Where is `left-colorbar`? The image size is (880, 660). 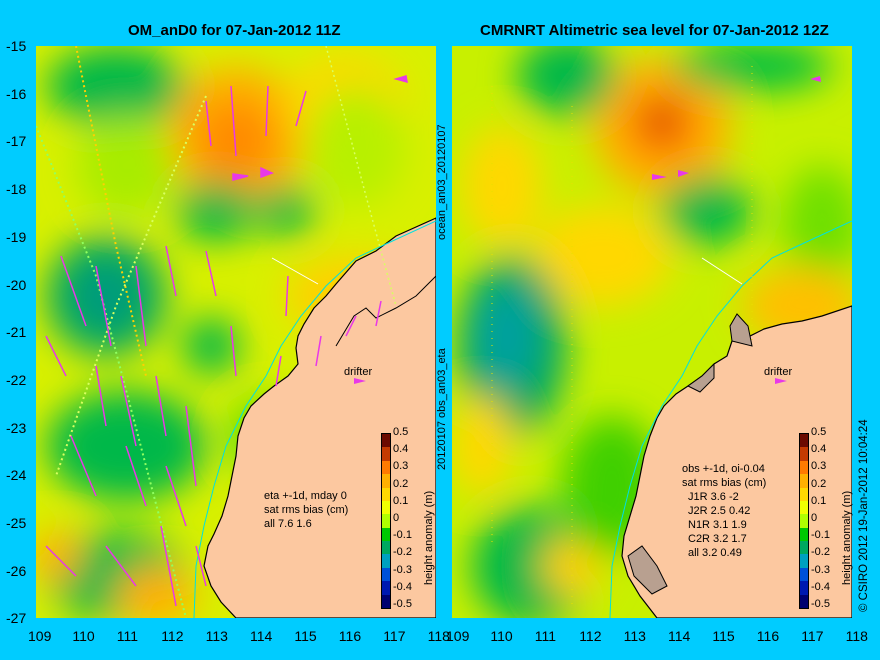 left-colorbar is located at coordinates (386, 521).